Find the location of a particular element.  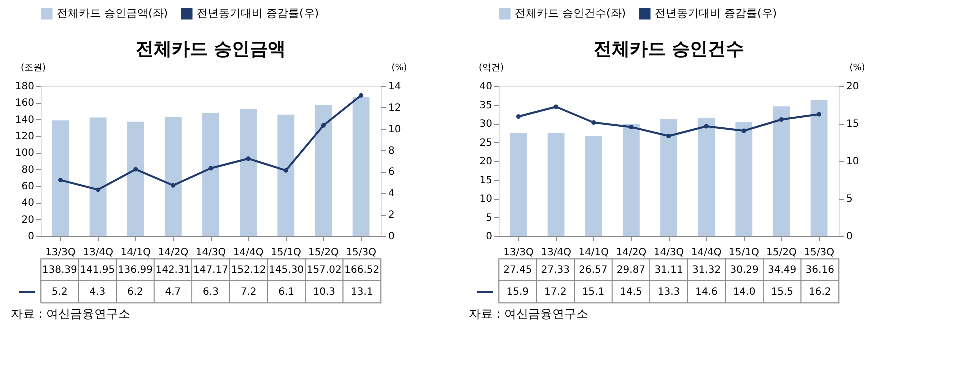

data-label: 141.95 is located at coordinates (98, 270).